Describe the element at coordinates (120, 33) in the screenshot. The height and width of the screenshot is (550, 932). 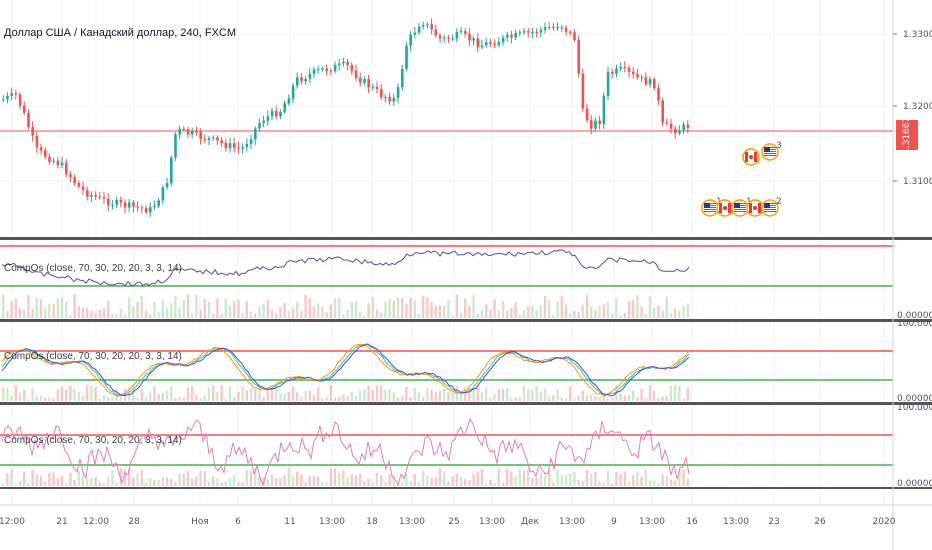
I see `symbol-title: Доллар США / Канадский доллар, 240, FXCM` at that location.